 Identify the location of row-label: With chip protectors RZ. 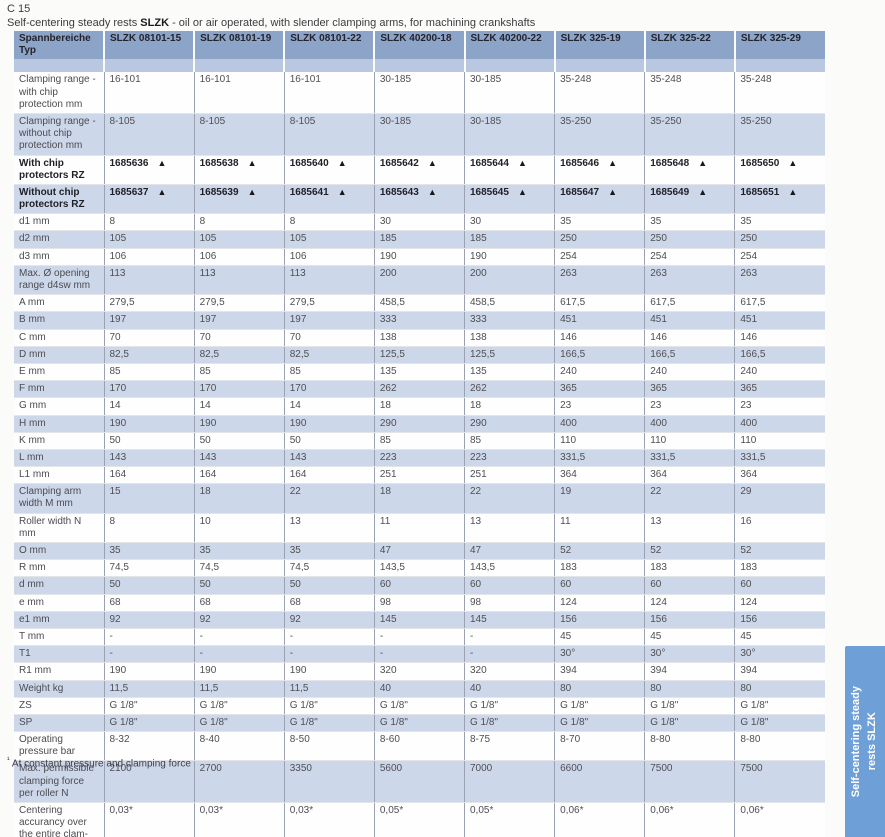
(59, 170).